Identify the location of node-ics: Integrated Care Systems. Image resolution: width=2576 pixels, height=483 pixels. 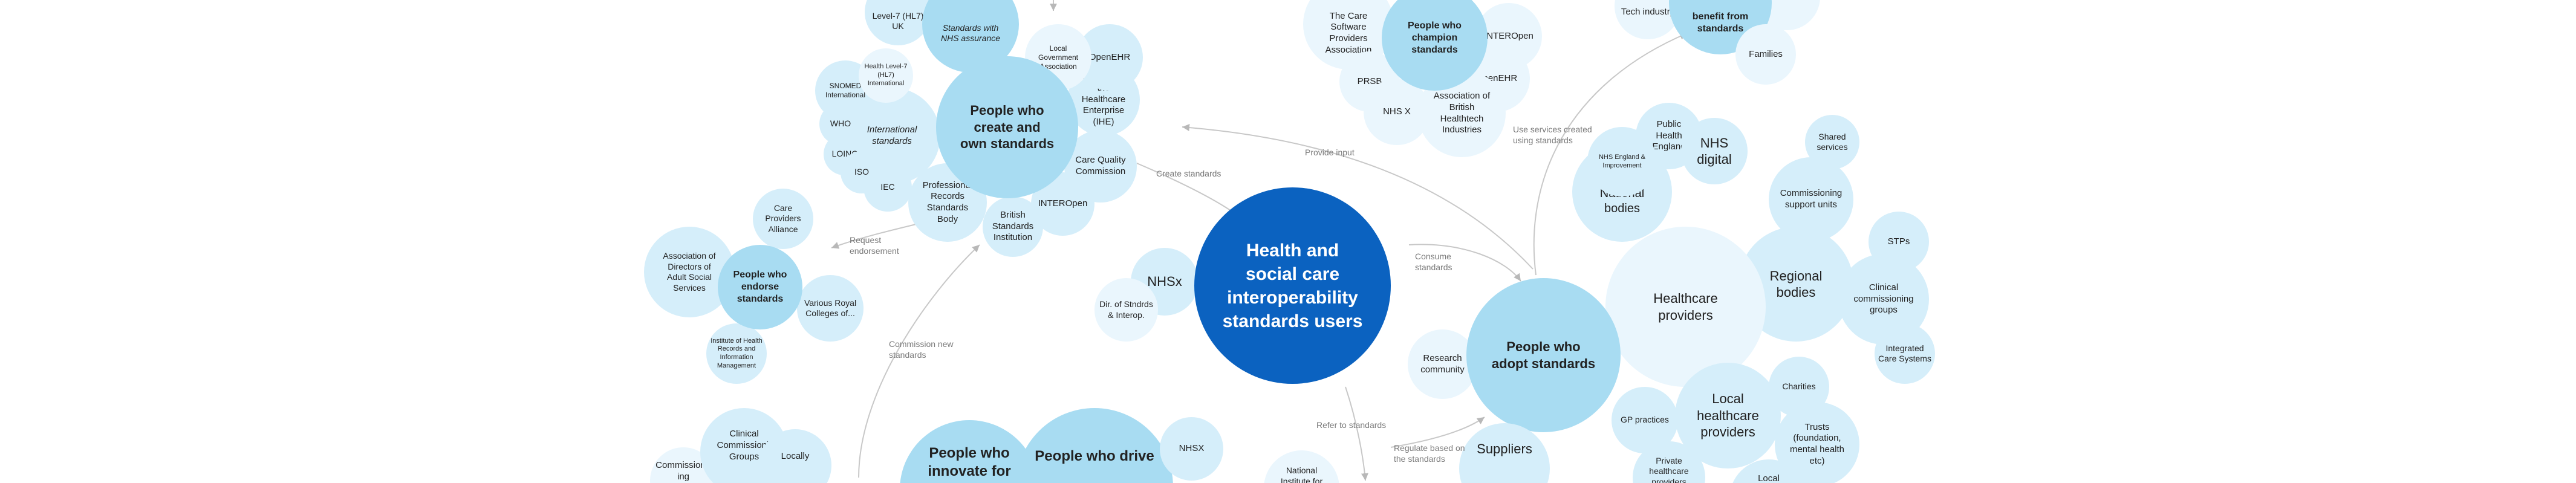
(1905, 353).